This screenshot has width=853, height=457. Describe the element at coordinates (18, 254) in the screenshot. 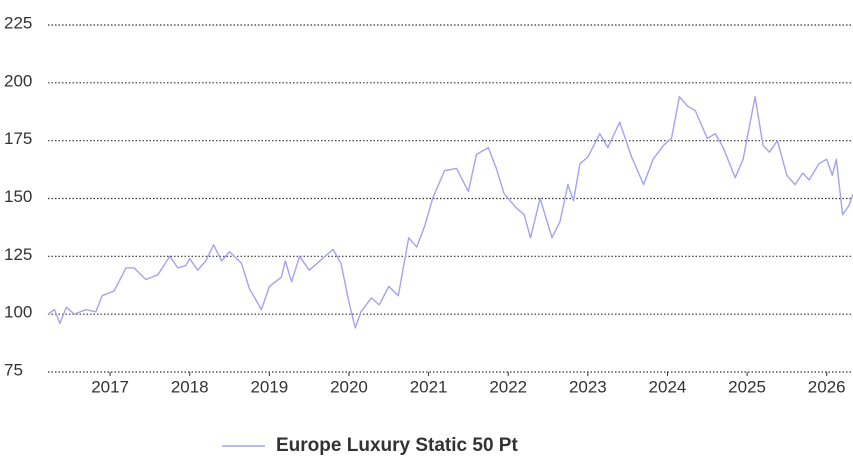

I see `y-tick-label: 125` at that location.